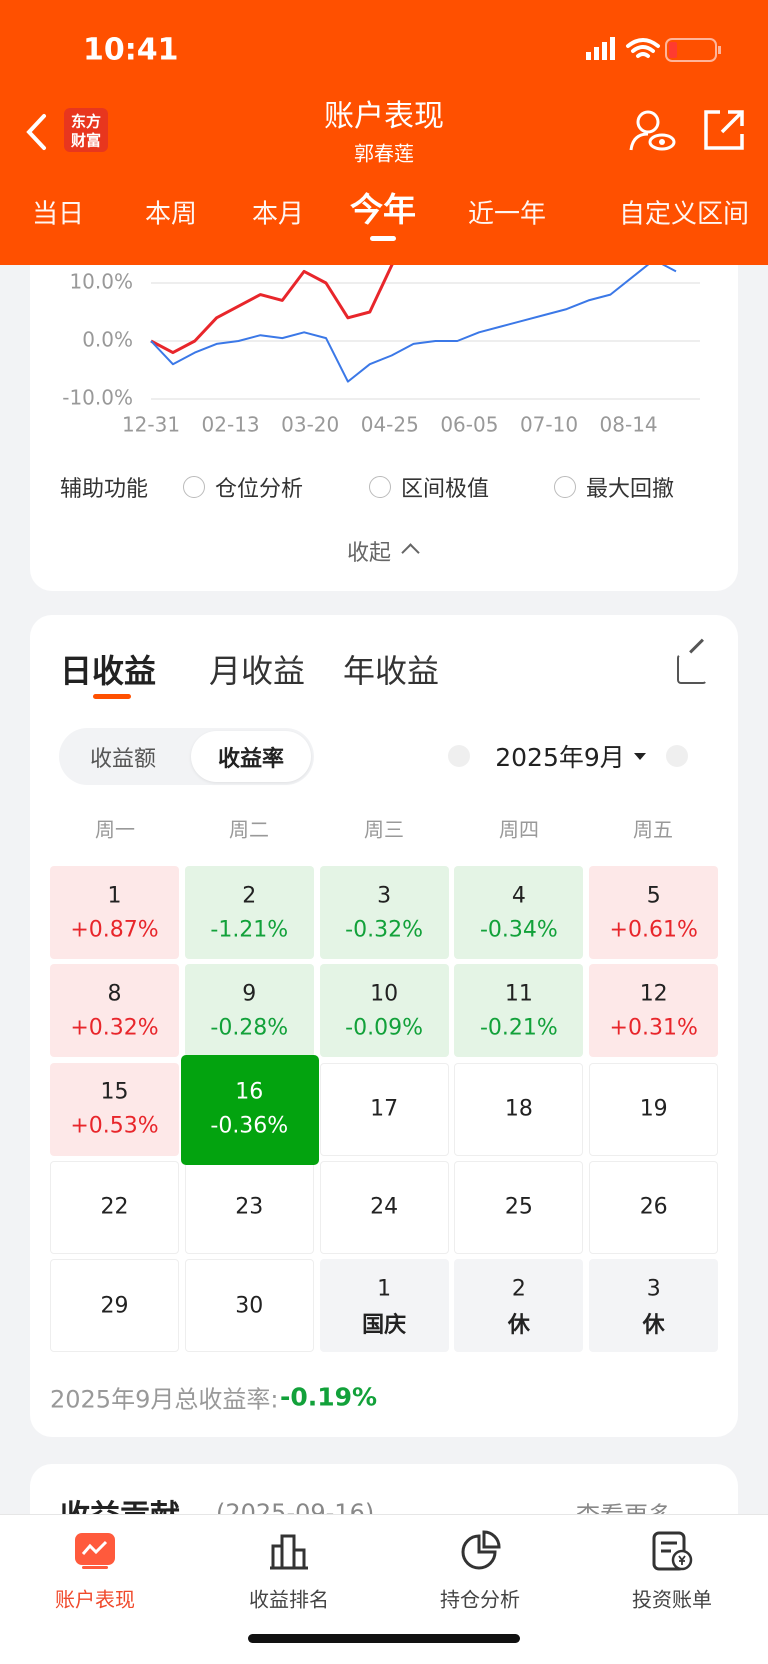 Image resolution: width=768 pixels, height=1664 pixels. What do you see at coordinates (249, 1092) in the screenshot?
I see `cell-day: 16` at bounding box center [249, 1092].